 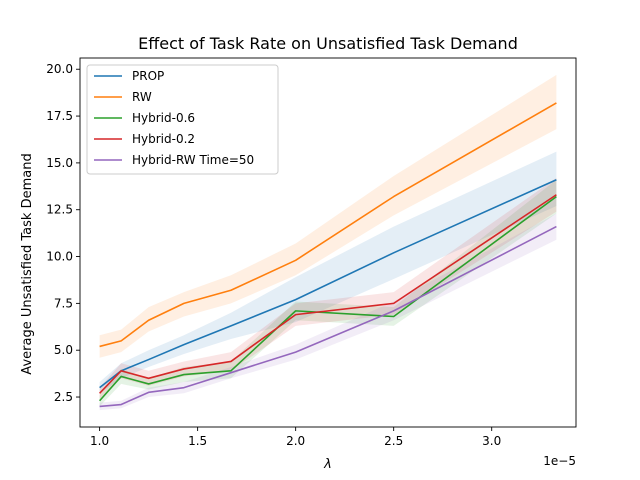 I want to click on x-offset-label: 1e−5, so click(x=559, y=461).